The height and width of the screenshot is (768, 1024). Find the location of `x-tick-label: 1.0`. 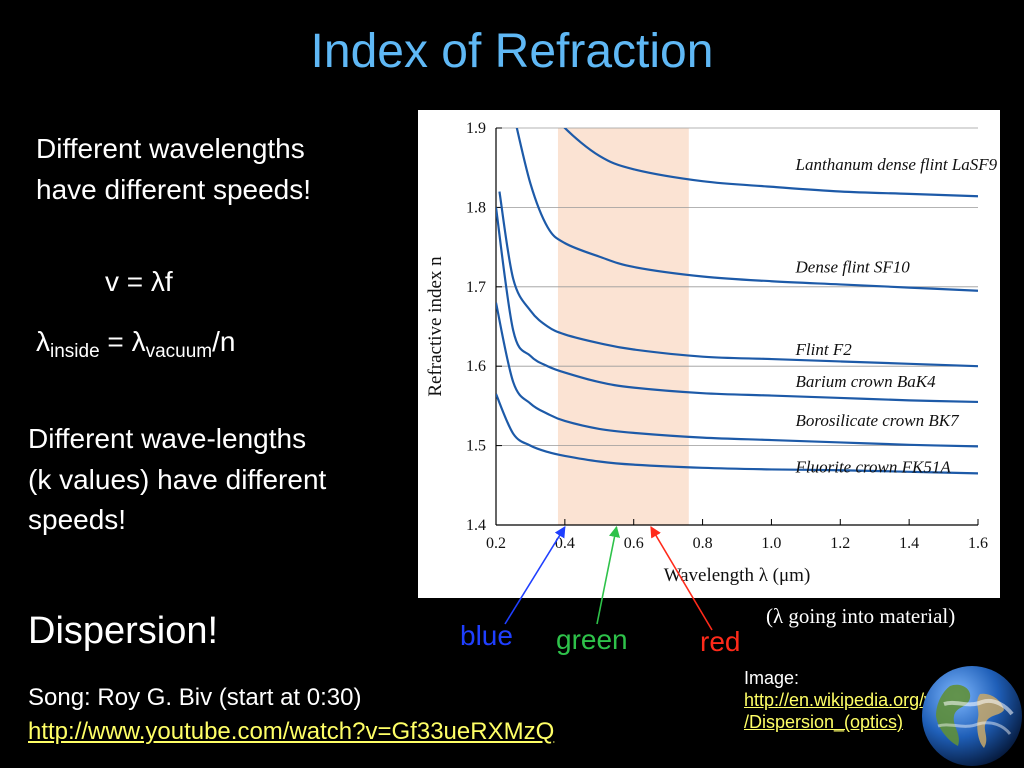

x-tick-label: 1.0 is located at coordinates (771, 543).